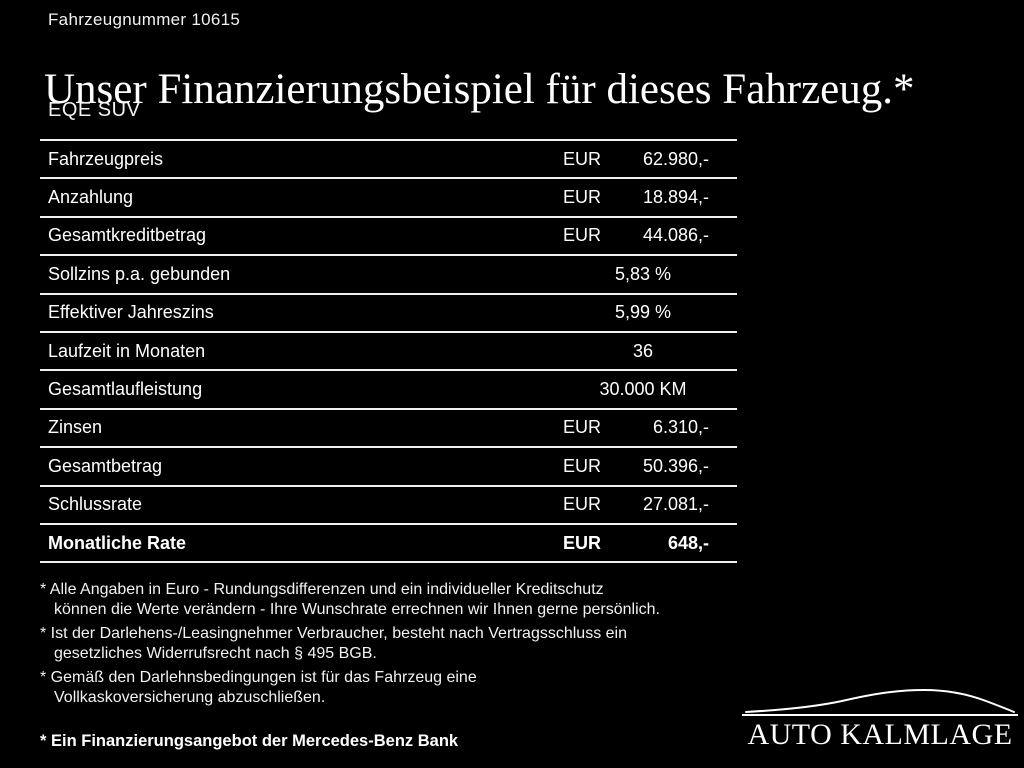 The height and width of the screenshot is (768, 1024). What do you see at coordinates (117, 542) in the screenshot?
I see `row-label: Monatliche Rate` at bounding box center [117, 542].